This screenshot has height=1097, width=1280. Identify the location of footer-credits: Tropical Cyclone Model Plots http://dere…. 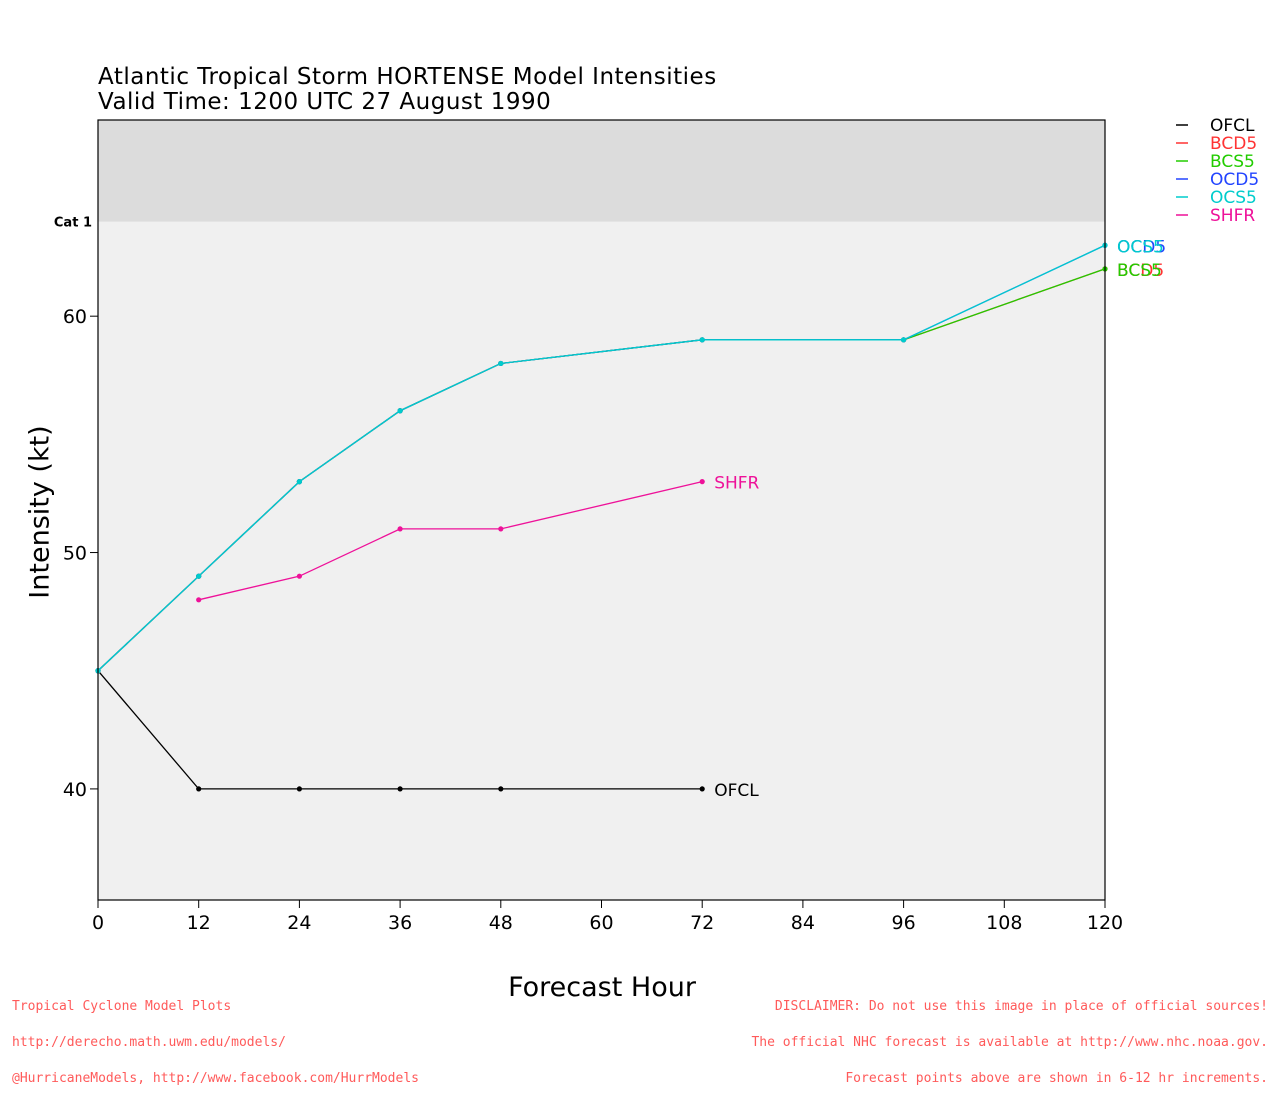
(215, 1037).